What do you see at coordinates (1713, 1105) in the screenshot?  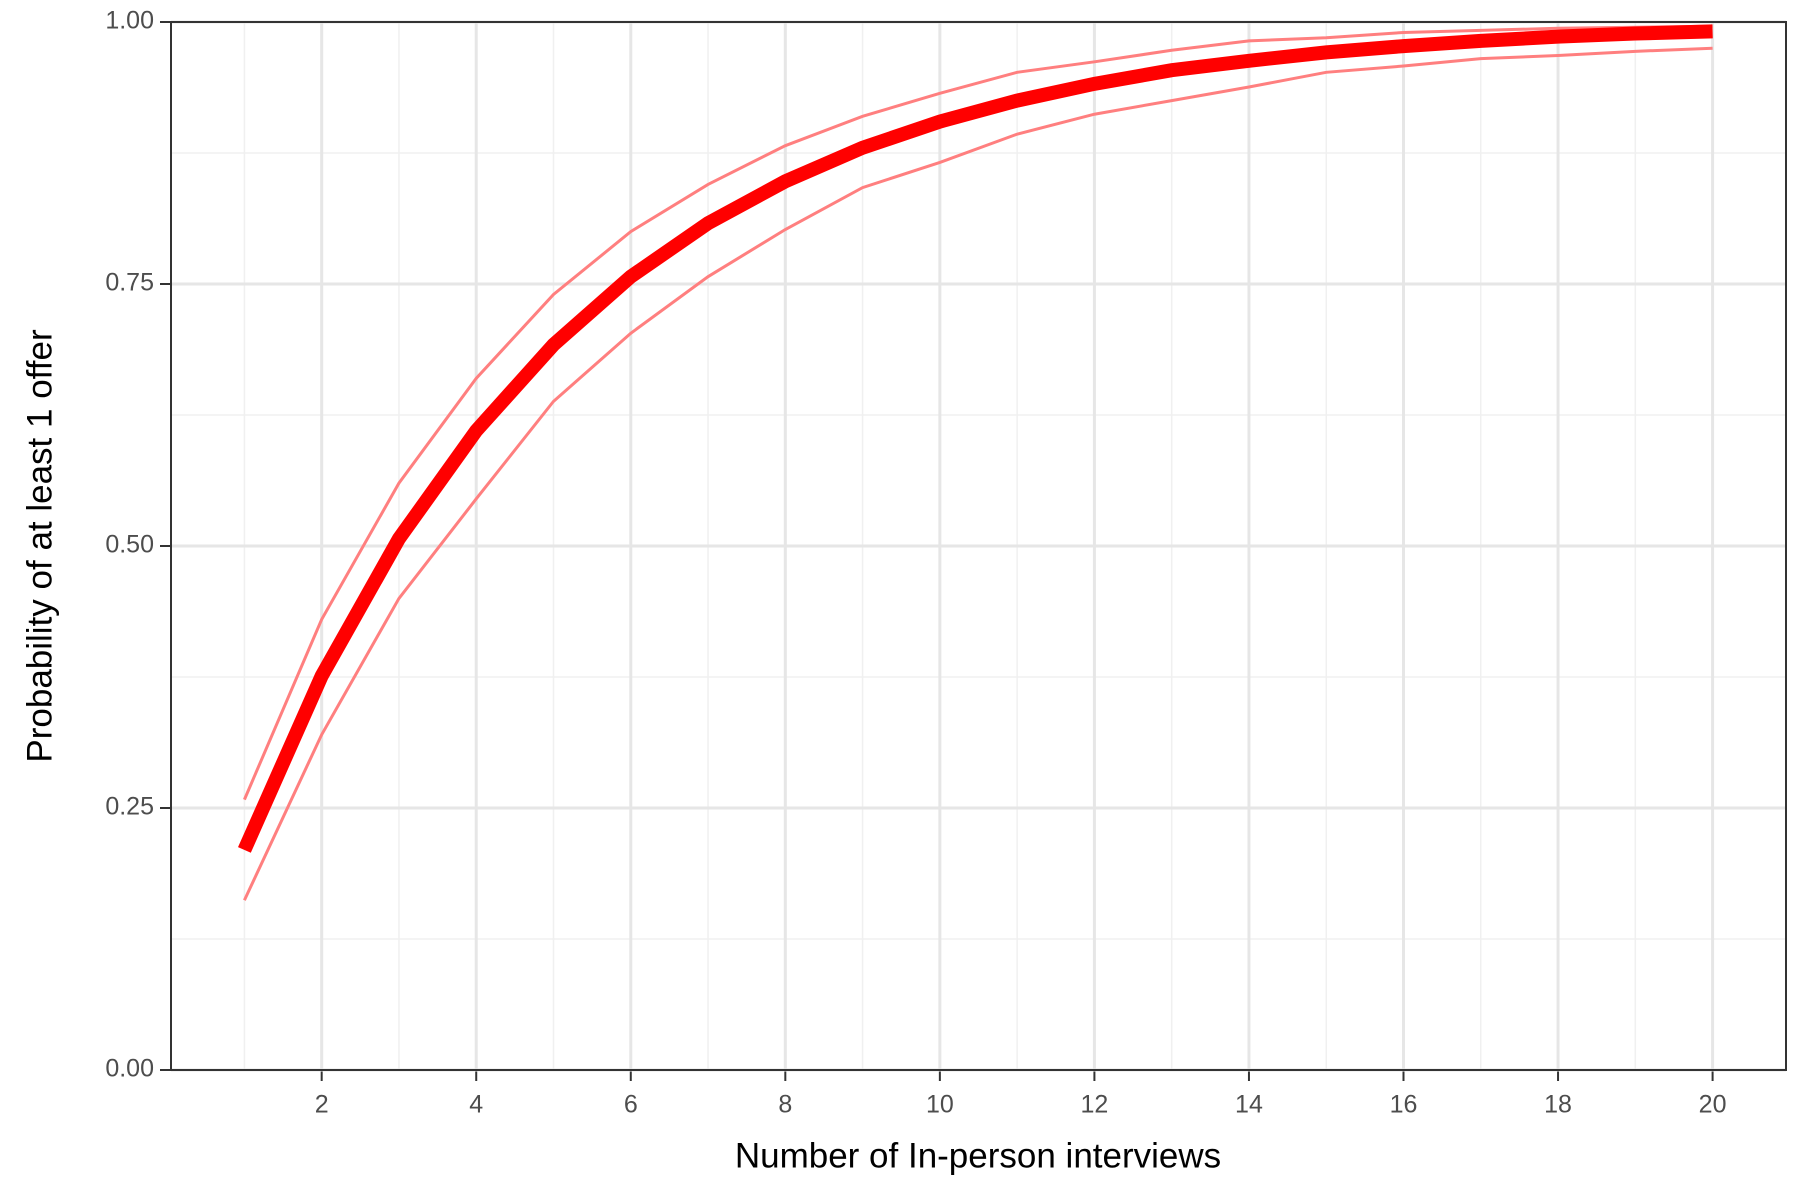 I see `x-tick-label: 20` at bounding box center [1713, 1105].